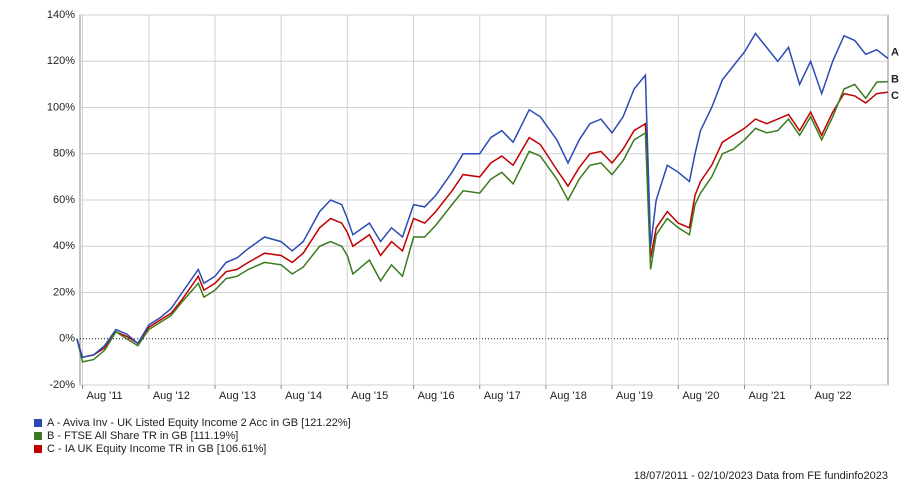  Describe the element at coordinates (895, 52) in the screenshot. I see `end-label: A` at that location.